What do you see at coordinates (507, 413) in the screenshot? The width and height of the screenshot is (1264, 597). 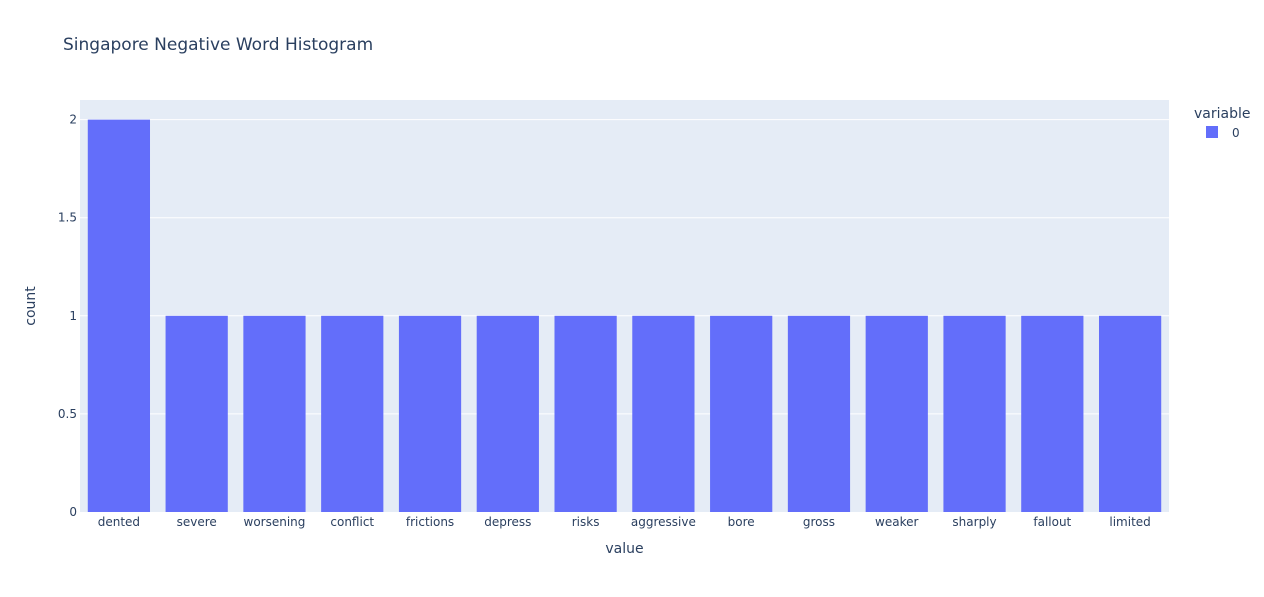 I see `bar-depress` at bounding box center [507, 413].